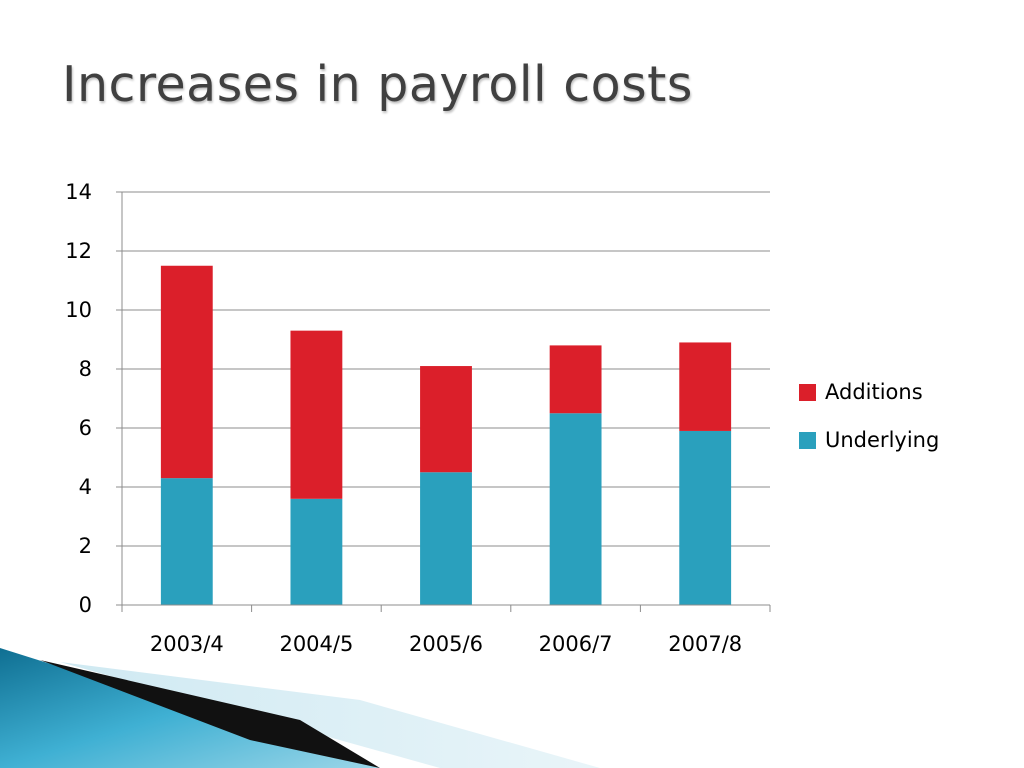  I want to click on x-tick-label: 2007/8, so click(705, 644).